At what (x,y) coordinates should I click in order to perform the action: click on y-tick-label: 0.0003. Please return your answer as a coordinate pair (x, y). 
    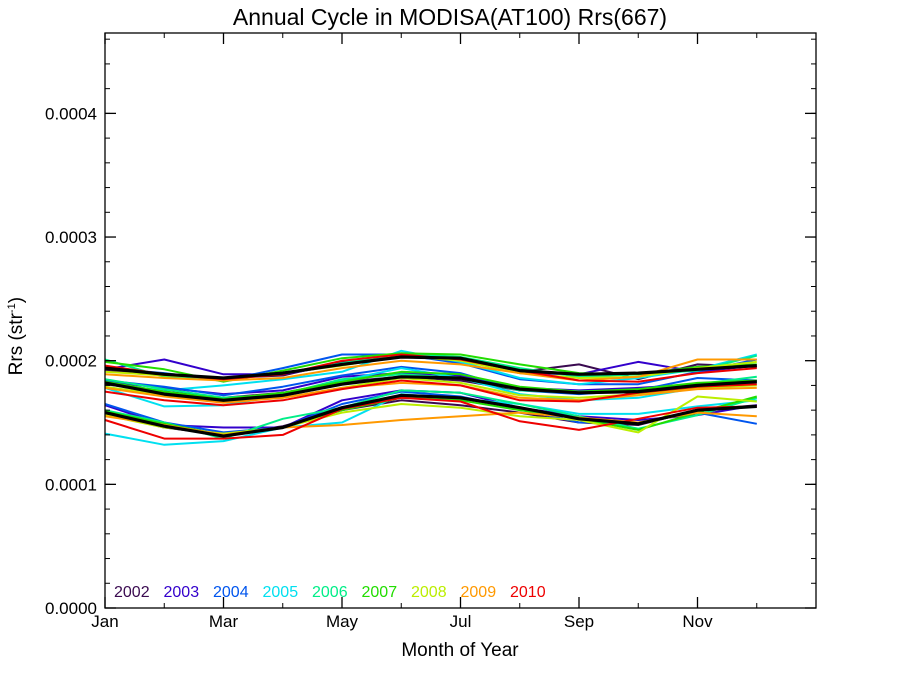
    Looking at the image, I should click on (71, 237).